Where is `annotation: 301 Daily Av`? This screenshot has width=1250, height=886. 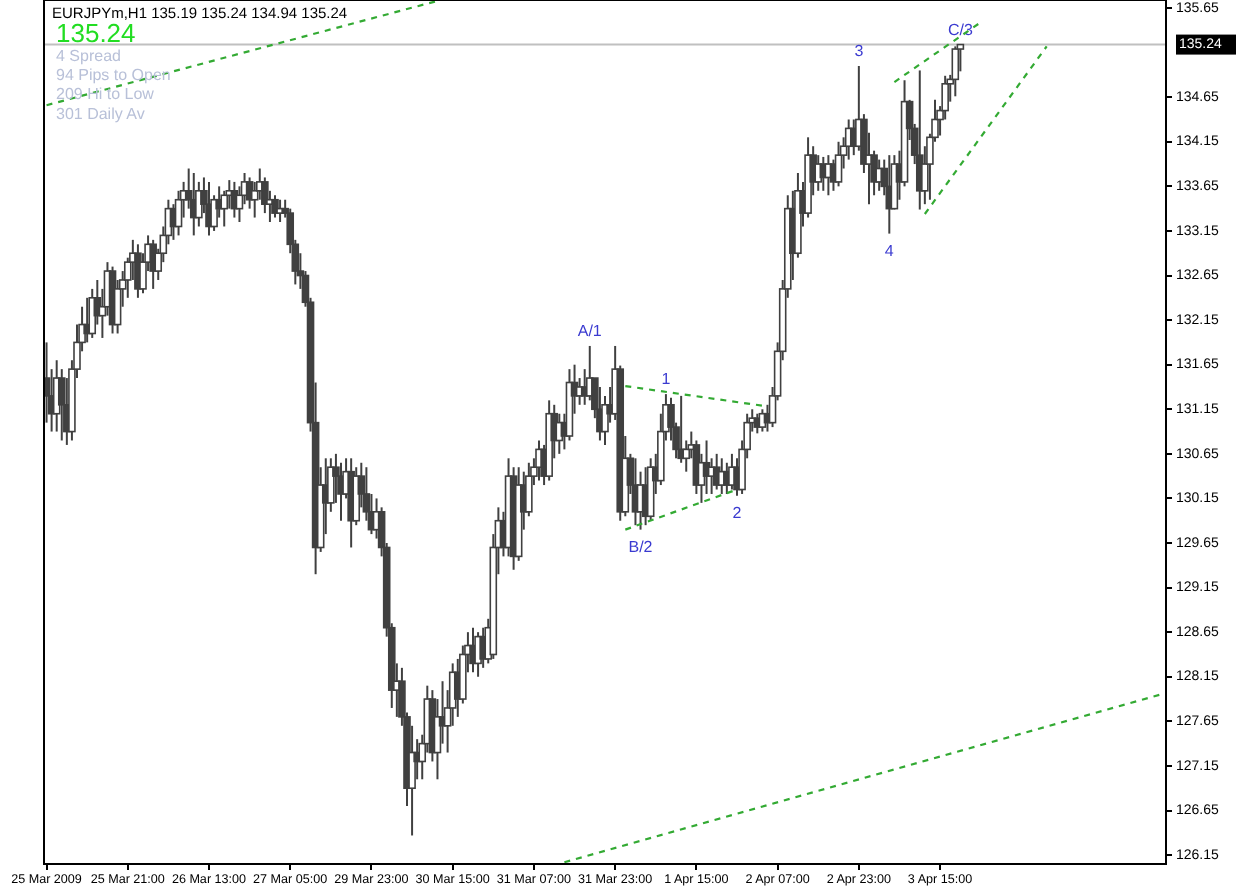 annotation: 301 Daily Av is located at coordinates (100, 113).